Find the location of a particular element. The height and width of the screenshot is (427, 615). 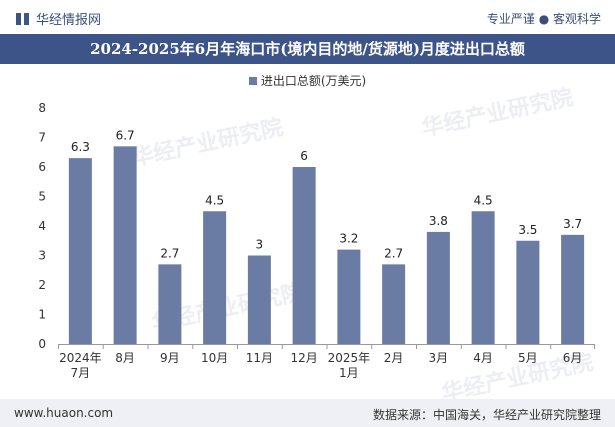

data-label: 3.5 is located at coordinates (527, 230).